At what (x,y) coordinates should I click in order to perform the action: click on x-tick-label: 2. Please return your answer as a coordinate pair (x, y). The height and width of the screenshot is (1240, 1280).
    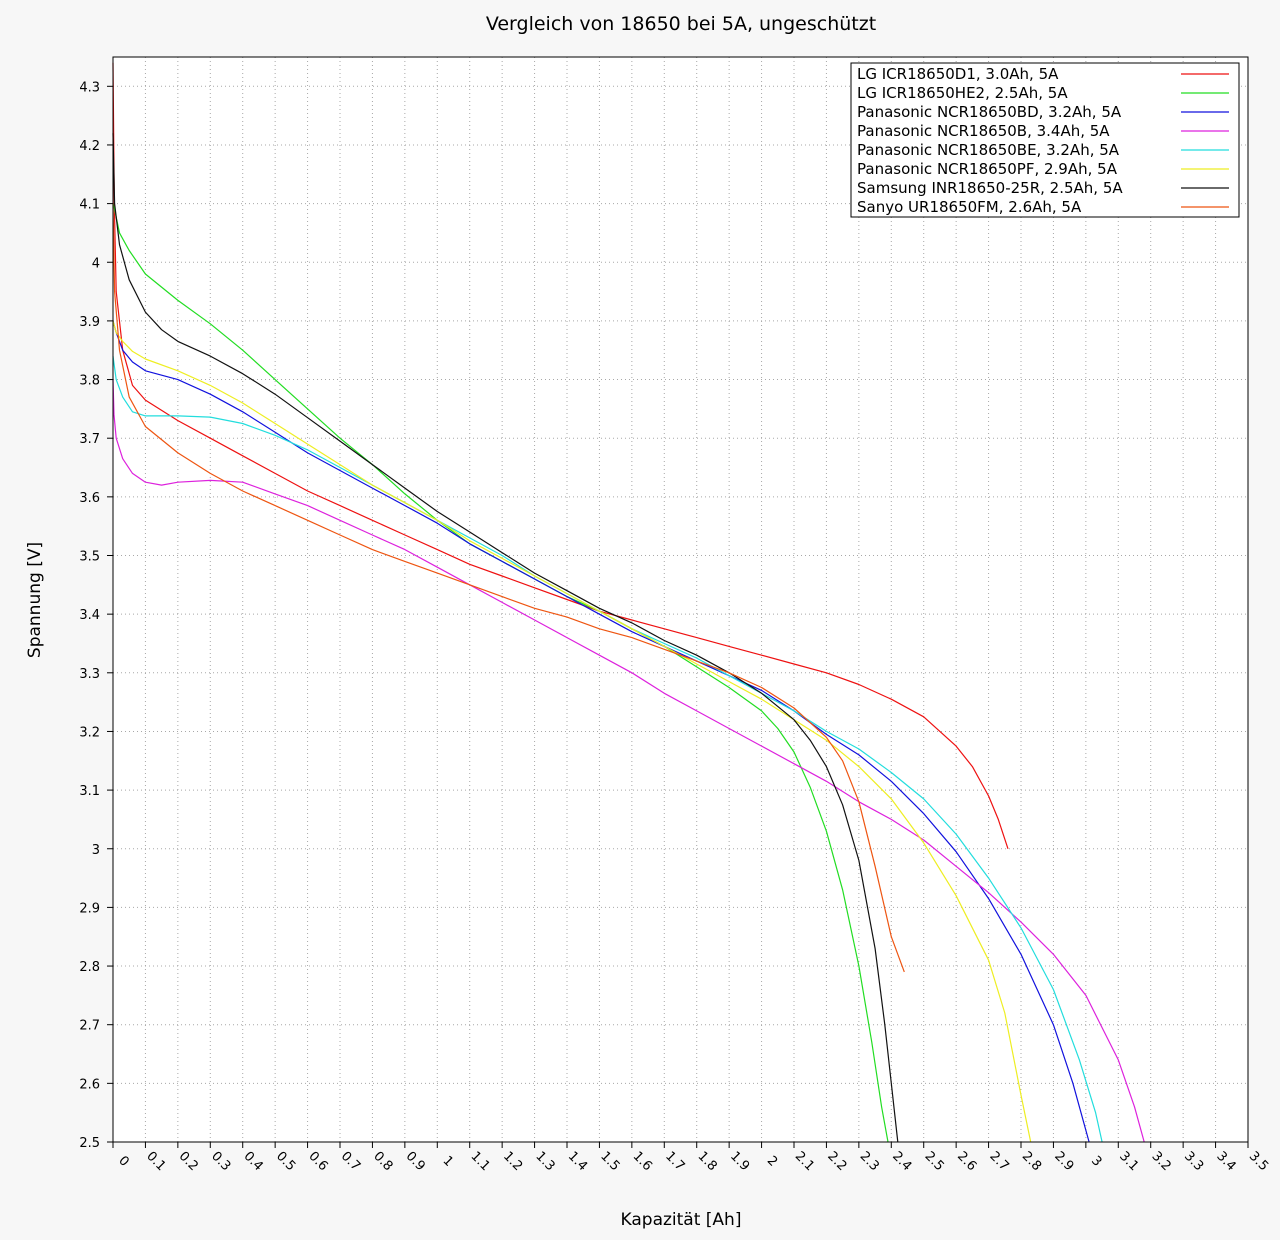
    Looking at the image, I should click on (772, 1161).